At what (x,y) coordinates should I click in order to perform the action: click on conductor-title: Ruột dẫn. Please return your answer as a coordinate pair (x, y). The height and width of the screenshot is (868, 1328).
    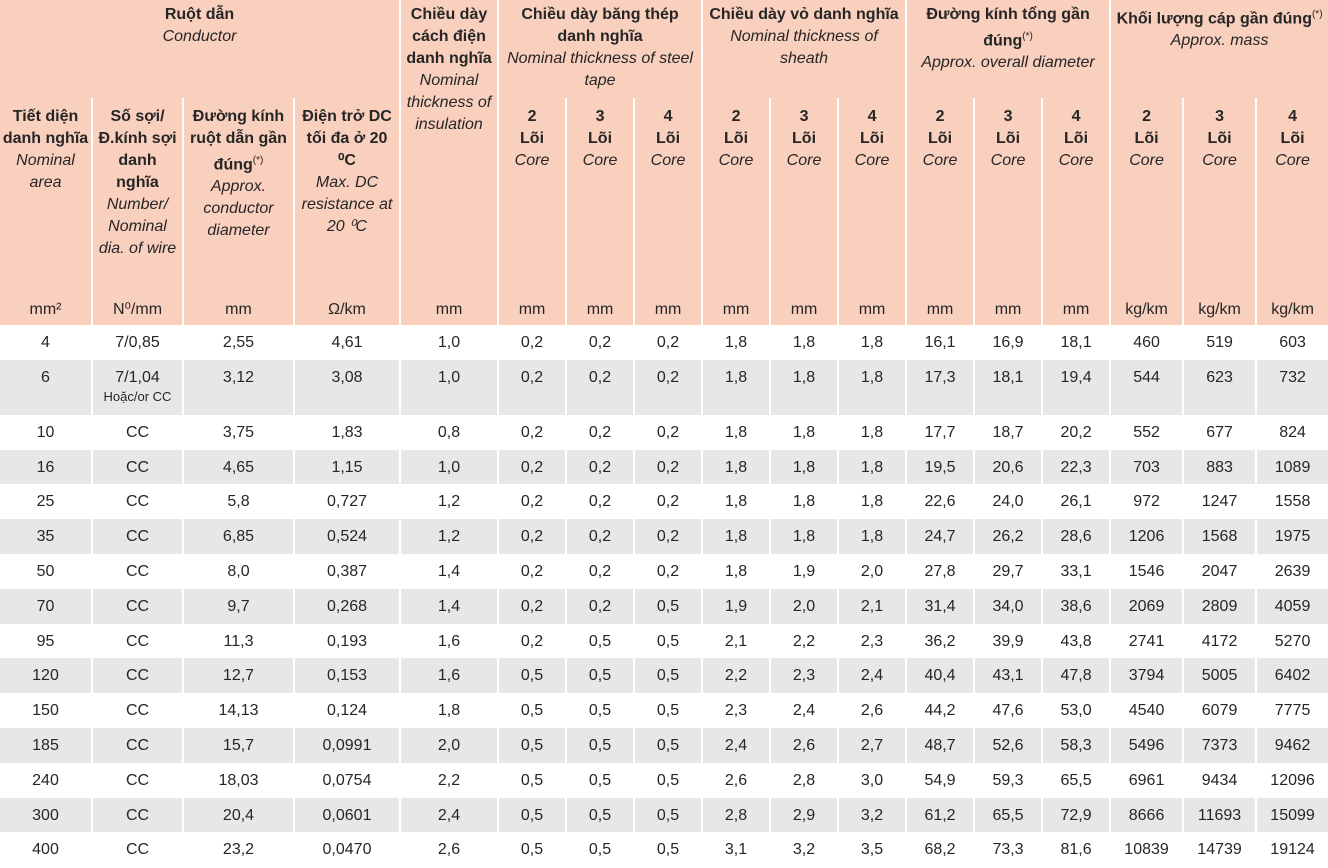
    Looking at the image, I should click on (199, 14).